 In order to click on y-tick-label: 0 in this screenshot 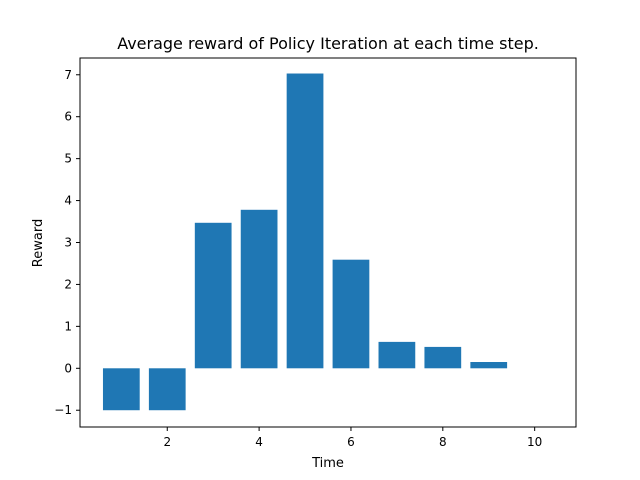, I will do `click(68, 368)`.